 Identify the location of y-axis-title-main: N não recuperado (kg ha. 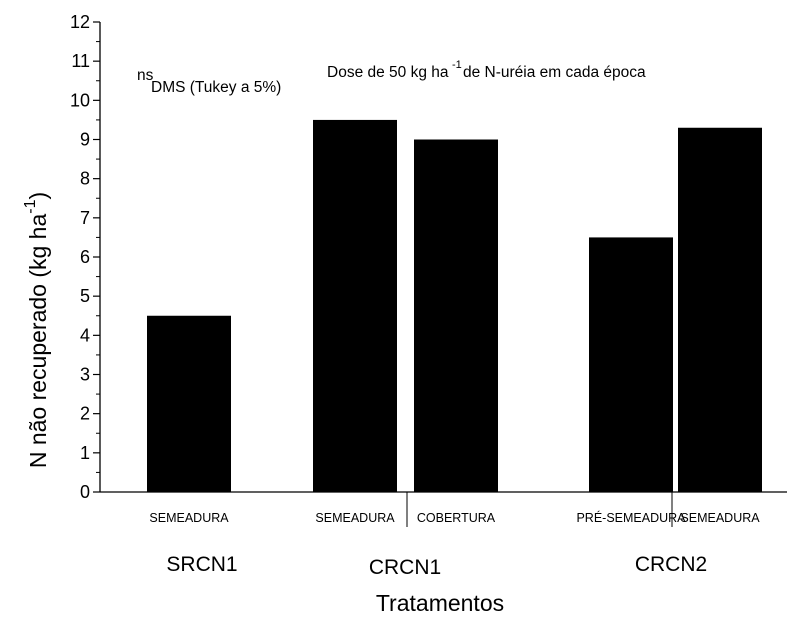
(38, 341).